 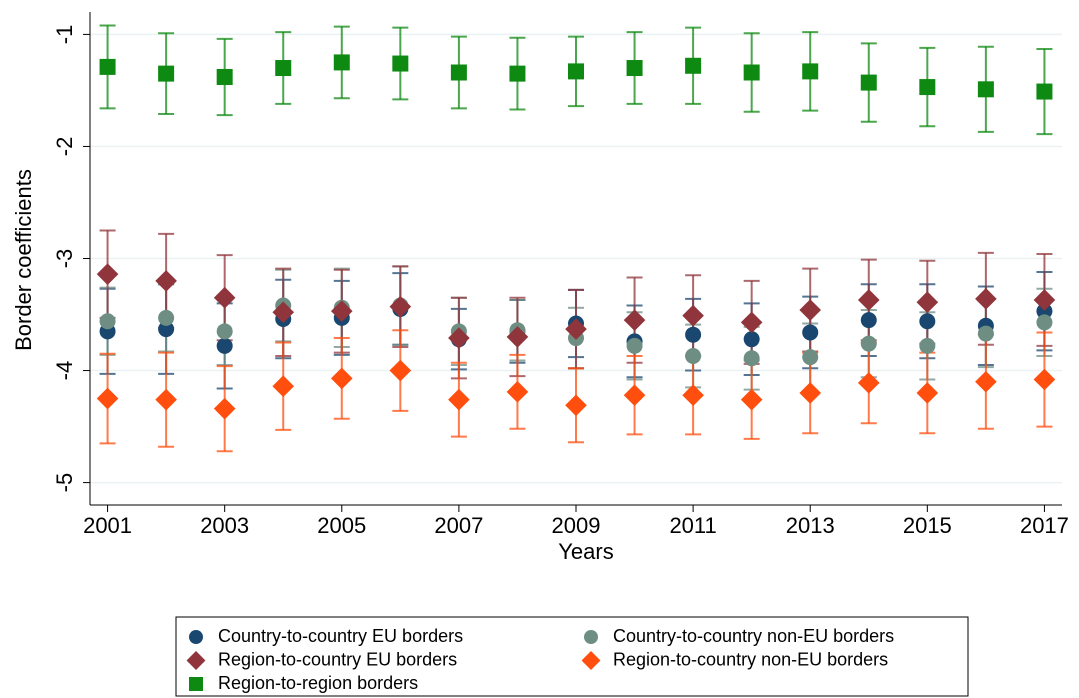 I want to click on y-tick-label: -2, so click(x=64, y=147).